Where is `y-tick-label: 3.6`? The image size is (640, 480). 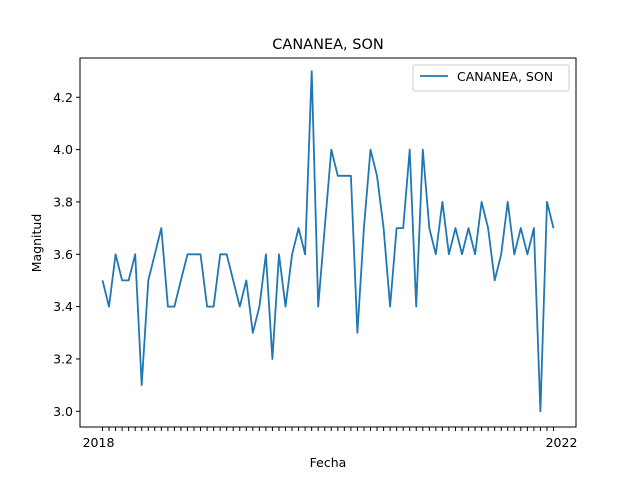 y-tick-label: 3.6 is located at coordinates (63, 254).